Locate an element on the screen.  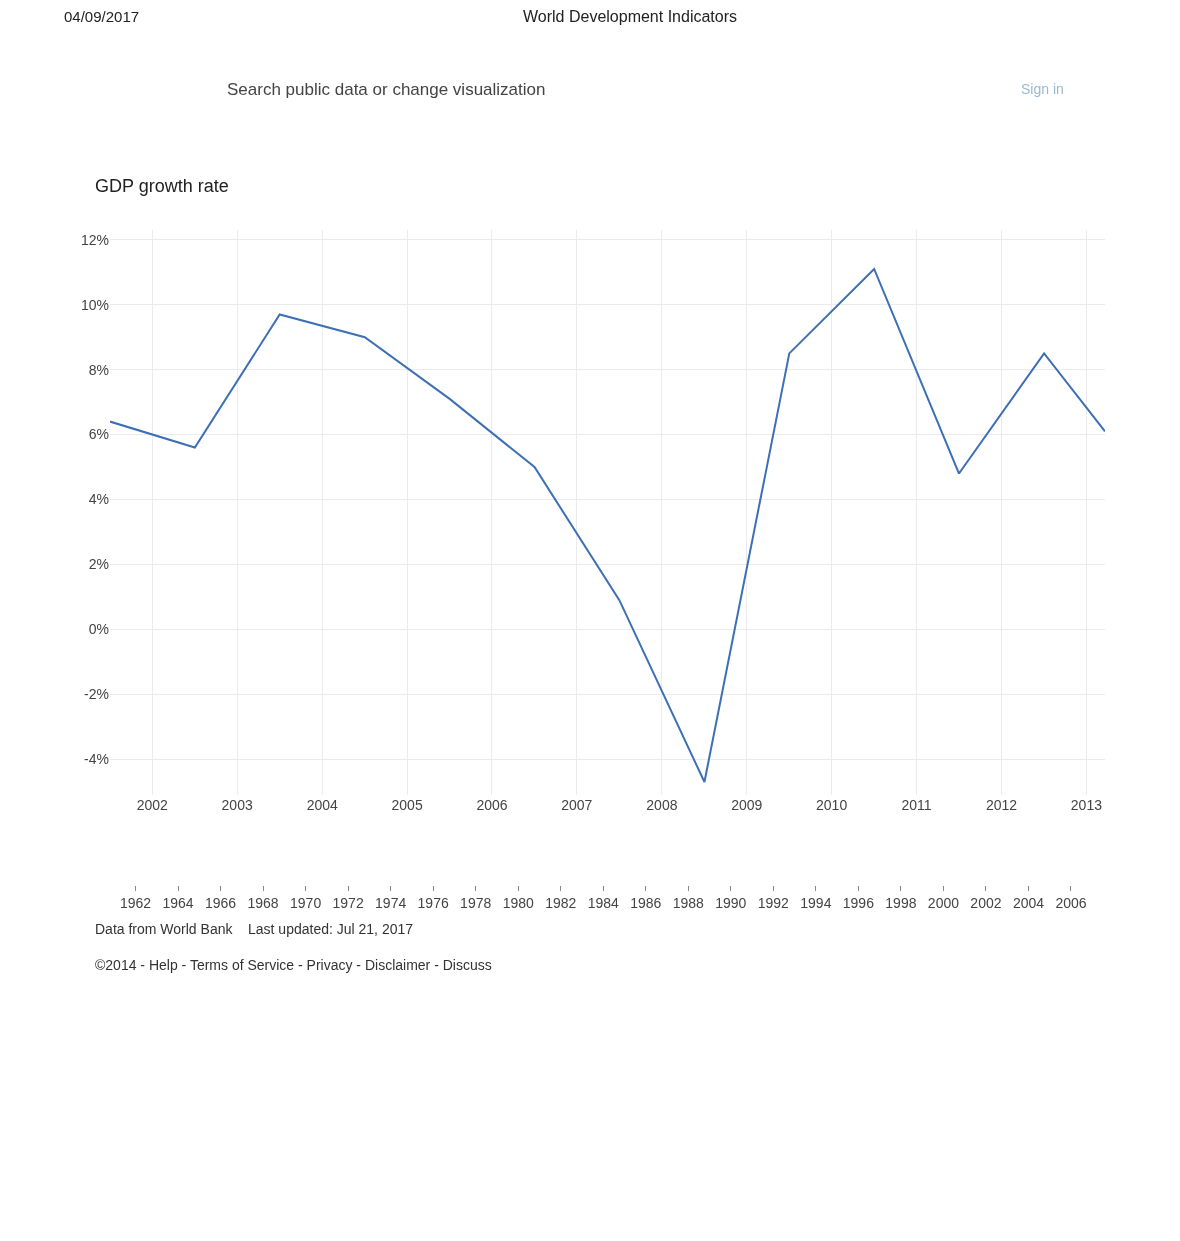
x-tick-label: 2009 is located at coordinates (747, 805).